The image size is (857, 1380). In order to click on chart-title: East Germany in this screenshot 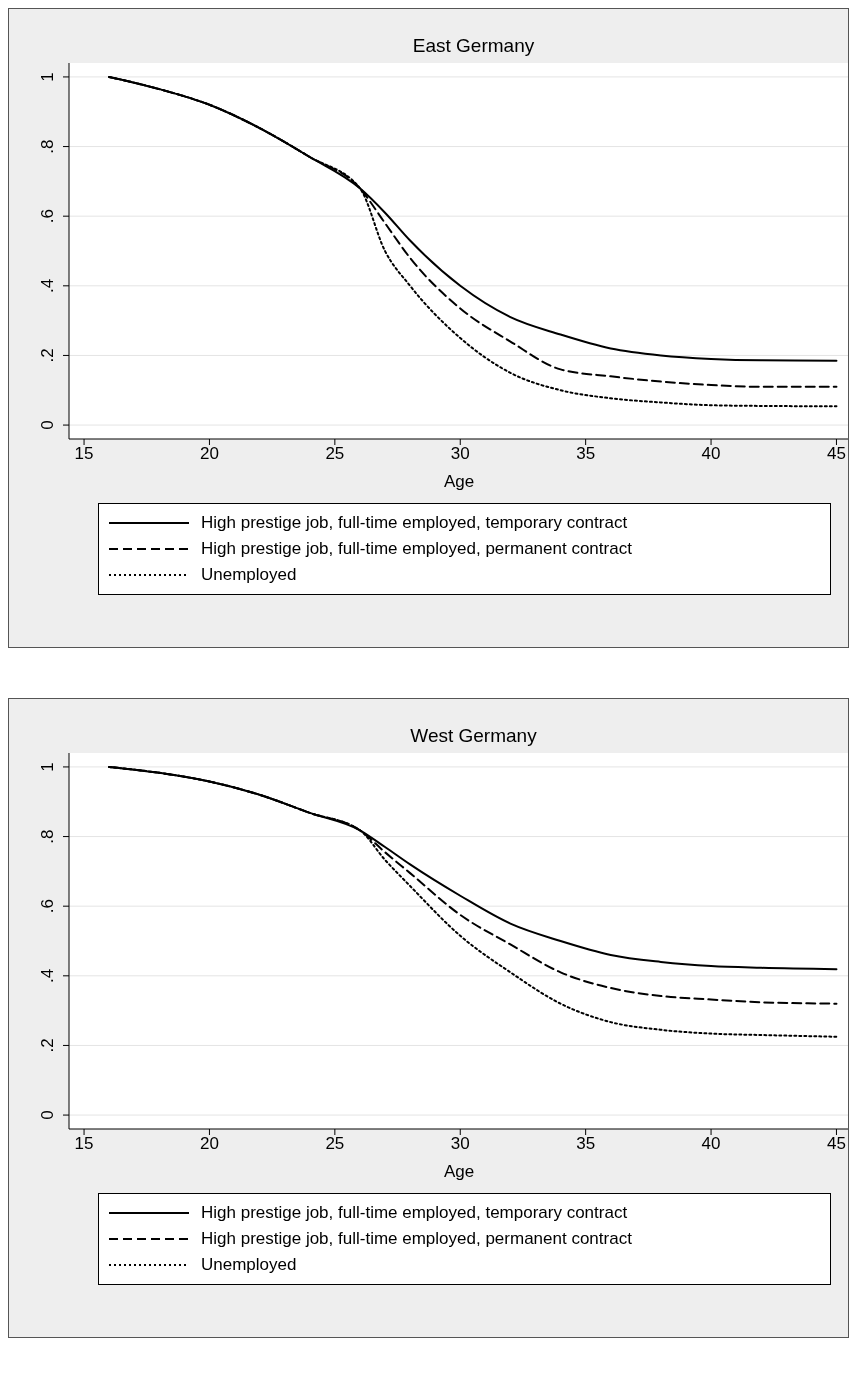, I will do `click(473, 45)`.